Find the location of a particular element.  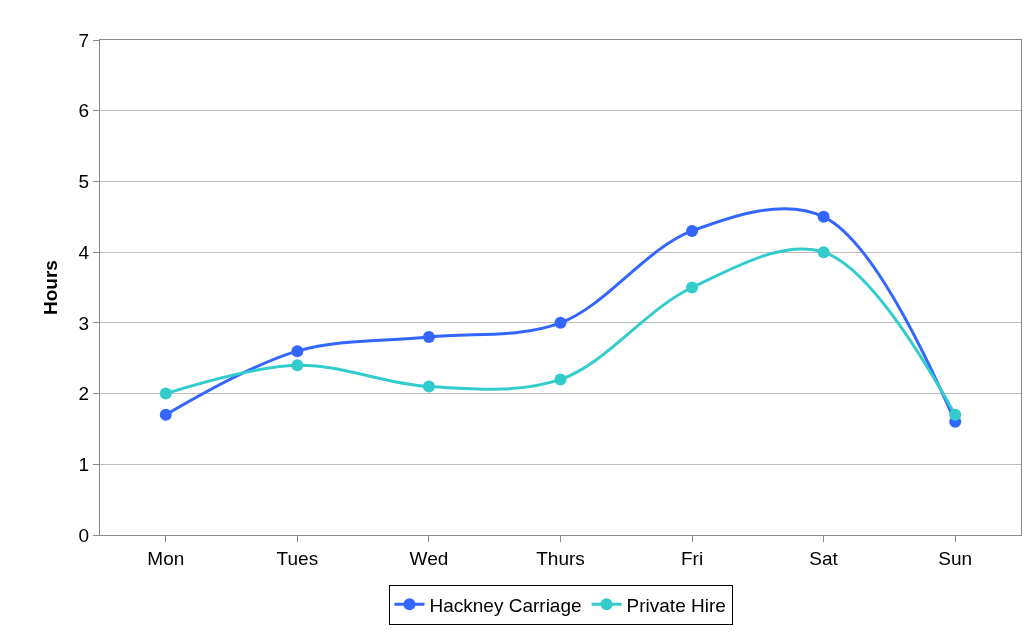

y-tick-label: 3 is located at coordinates (84, 323).